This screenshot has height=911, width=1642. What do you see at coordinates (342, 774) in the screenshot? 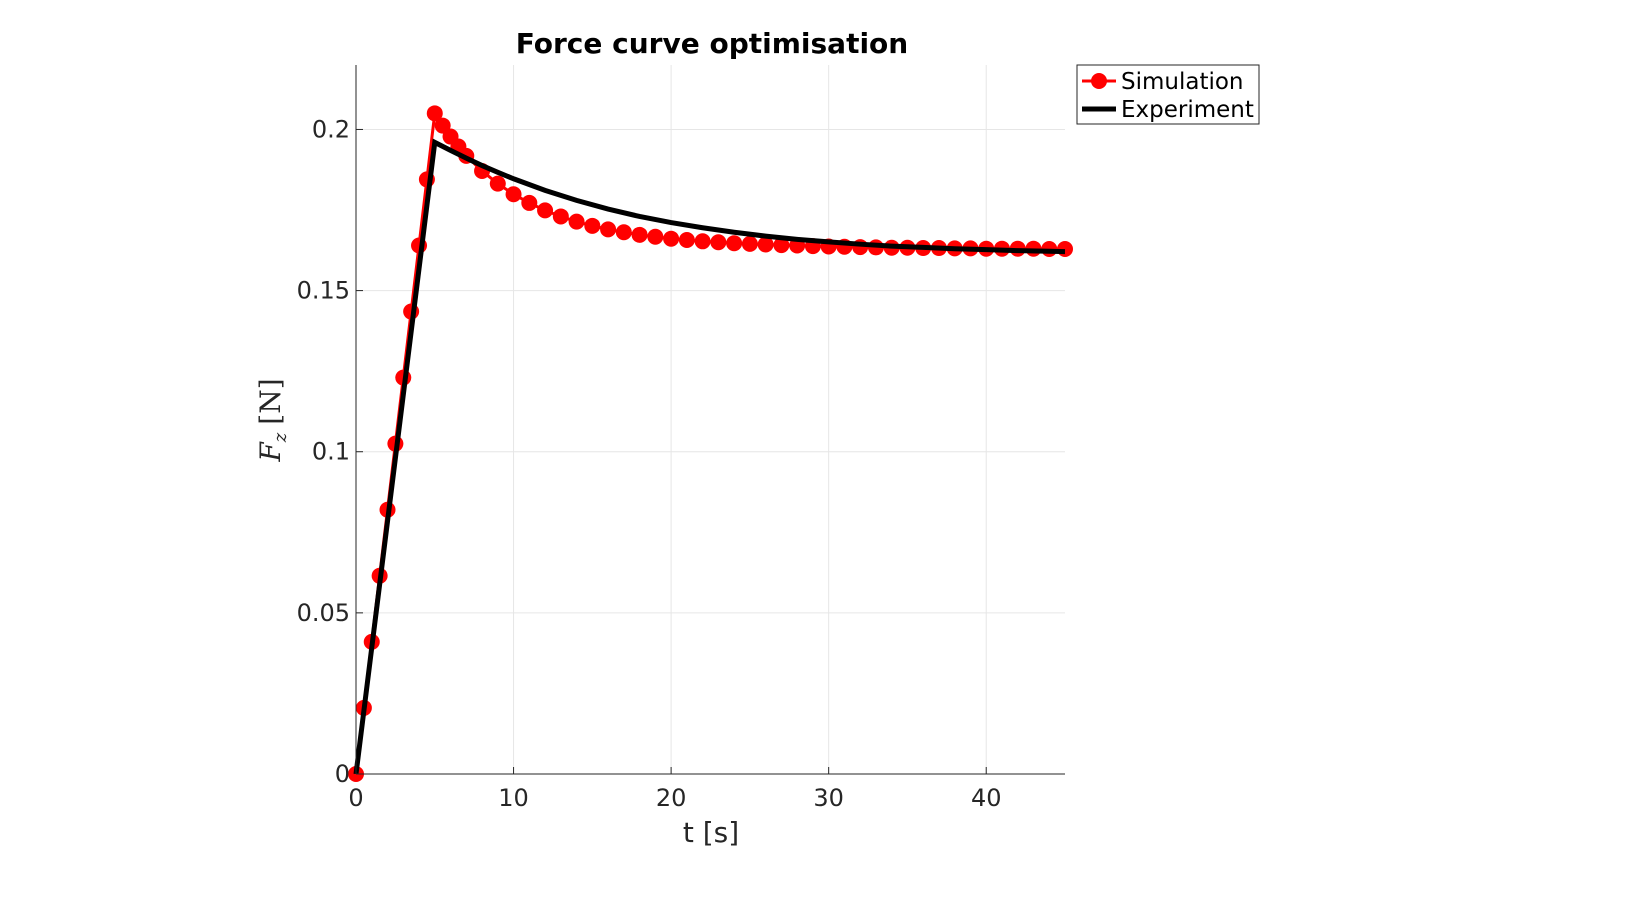
I see `y-tick-label: 0` at bounding box center [342, 774].